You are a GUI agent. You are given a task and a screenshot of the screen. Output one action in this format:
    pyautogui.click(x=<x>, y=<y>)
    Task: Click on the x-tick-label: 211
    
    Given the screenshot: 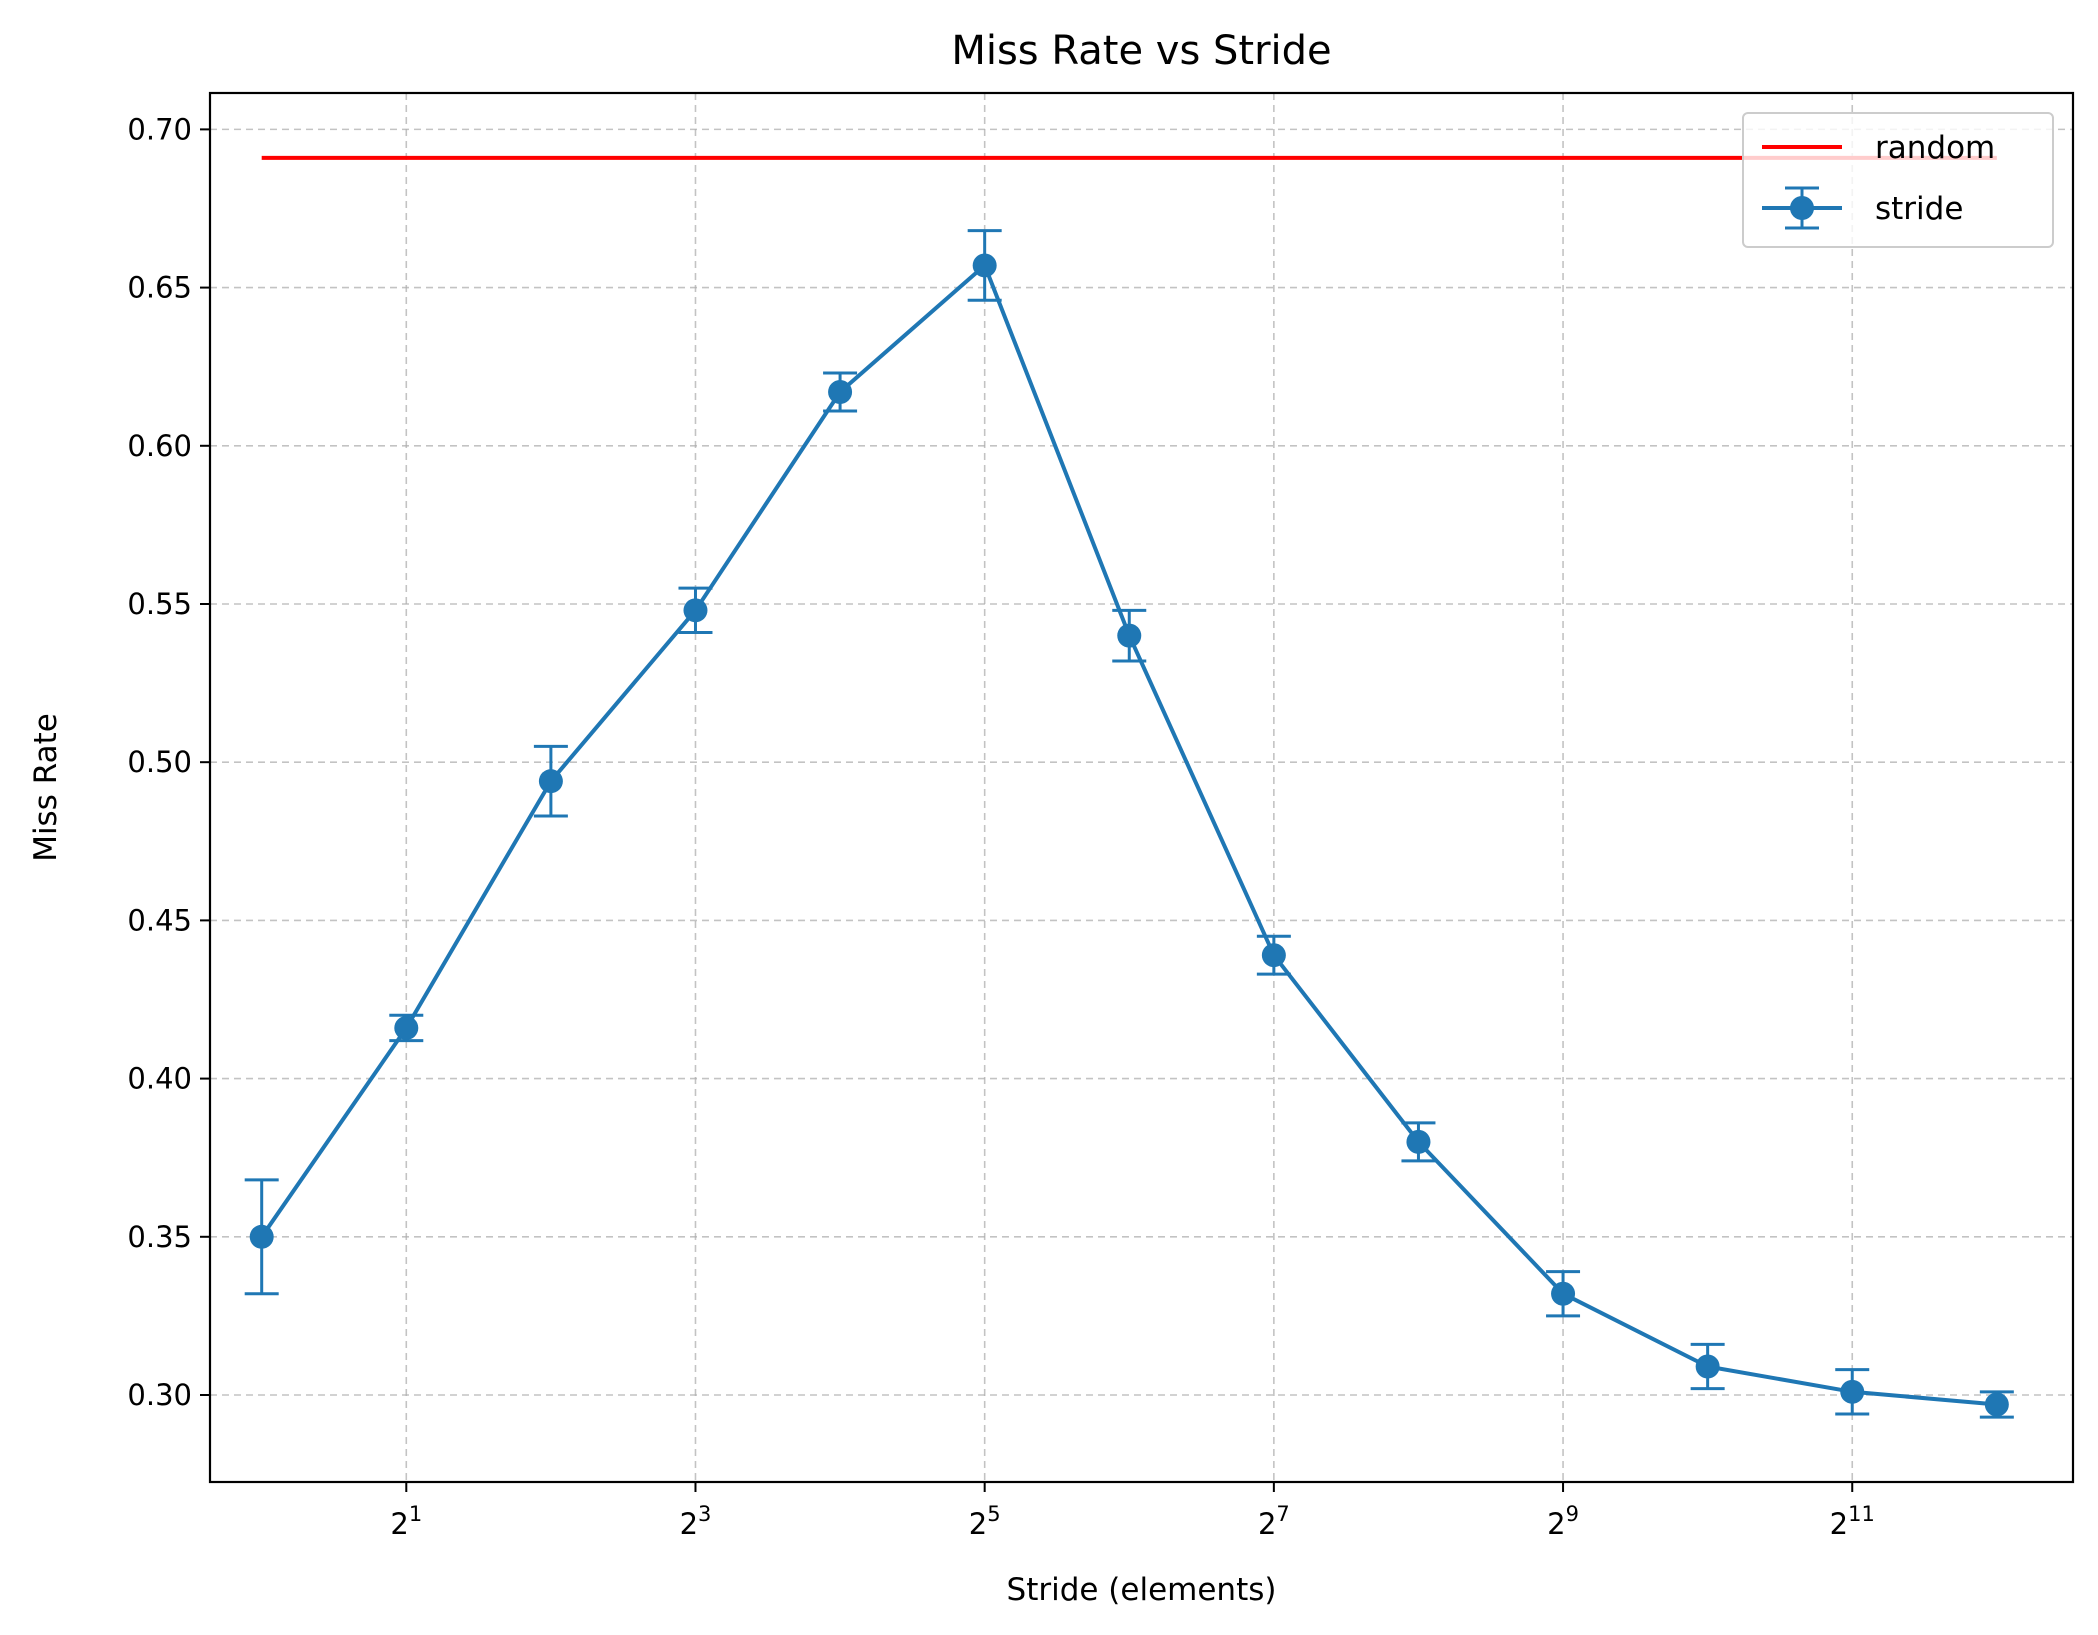 What is the action you would take?
    pyautogui.click(x=1852, y=1521)
    